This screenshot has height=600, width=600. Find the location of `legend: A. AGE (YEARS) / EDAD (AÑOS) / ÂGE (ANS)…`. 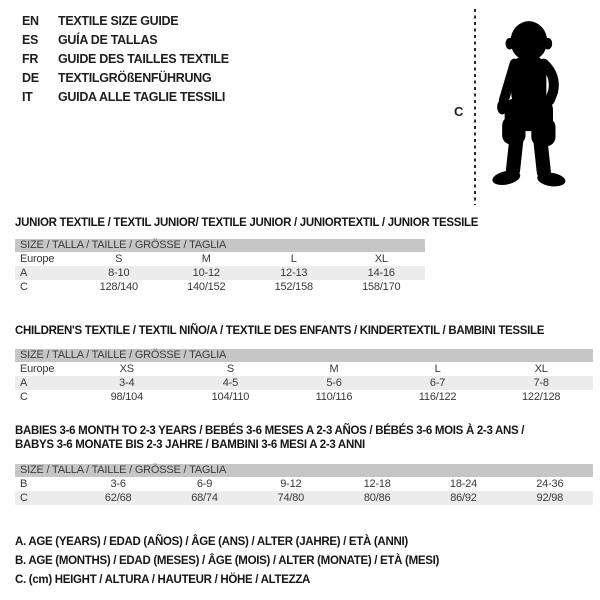

legend: A. AGE (YEARS) / EDAD (AÑOS) / ÂGE (ANS)… is located at coordinates (227, 561).